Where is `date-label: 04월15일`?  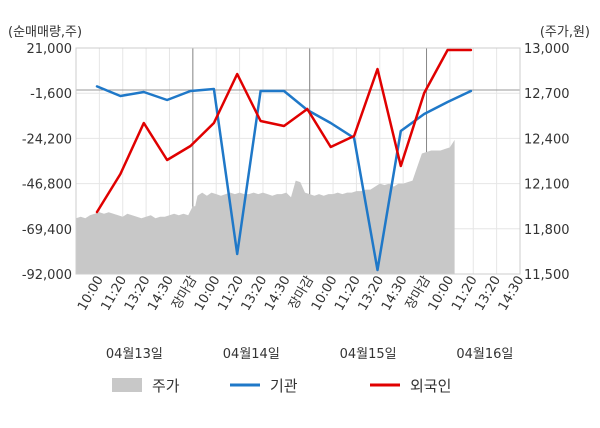
date-label: 04월15일 is located at coordinates (368, 354).